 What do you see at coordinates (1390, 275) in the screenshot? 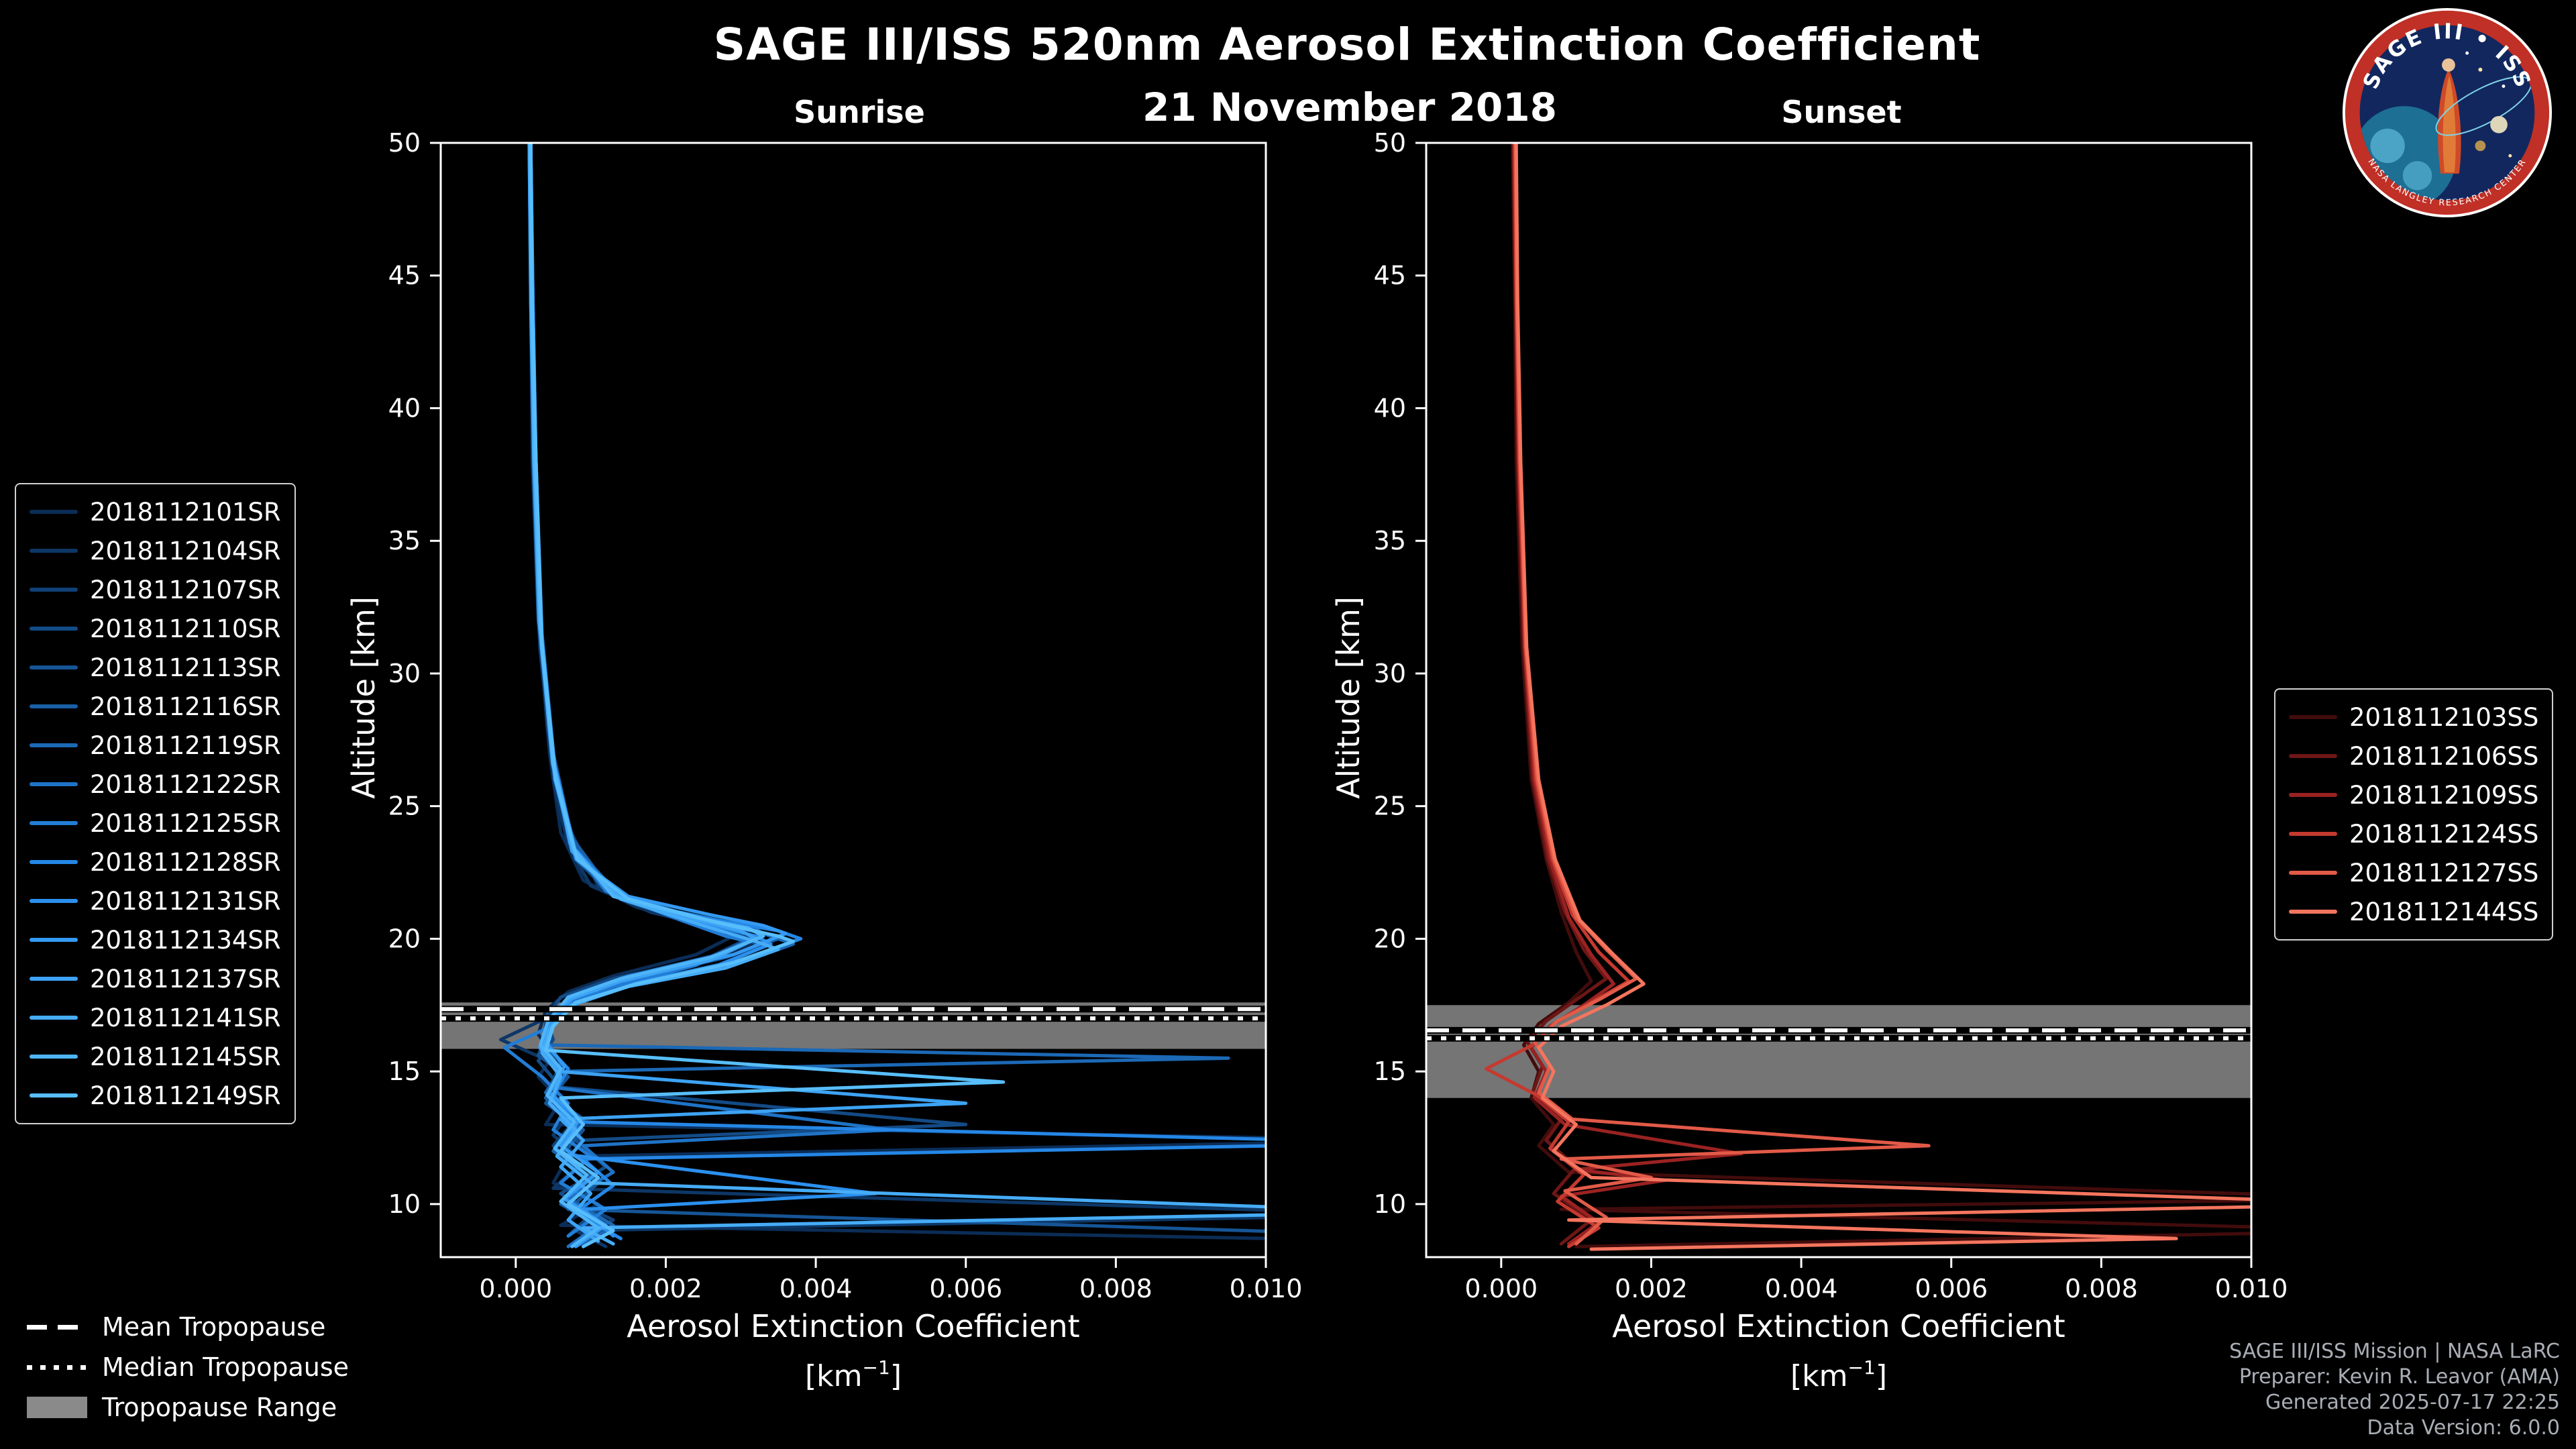
I see `y-tick-label: 45` at bounding box center [1390, 275].